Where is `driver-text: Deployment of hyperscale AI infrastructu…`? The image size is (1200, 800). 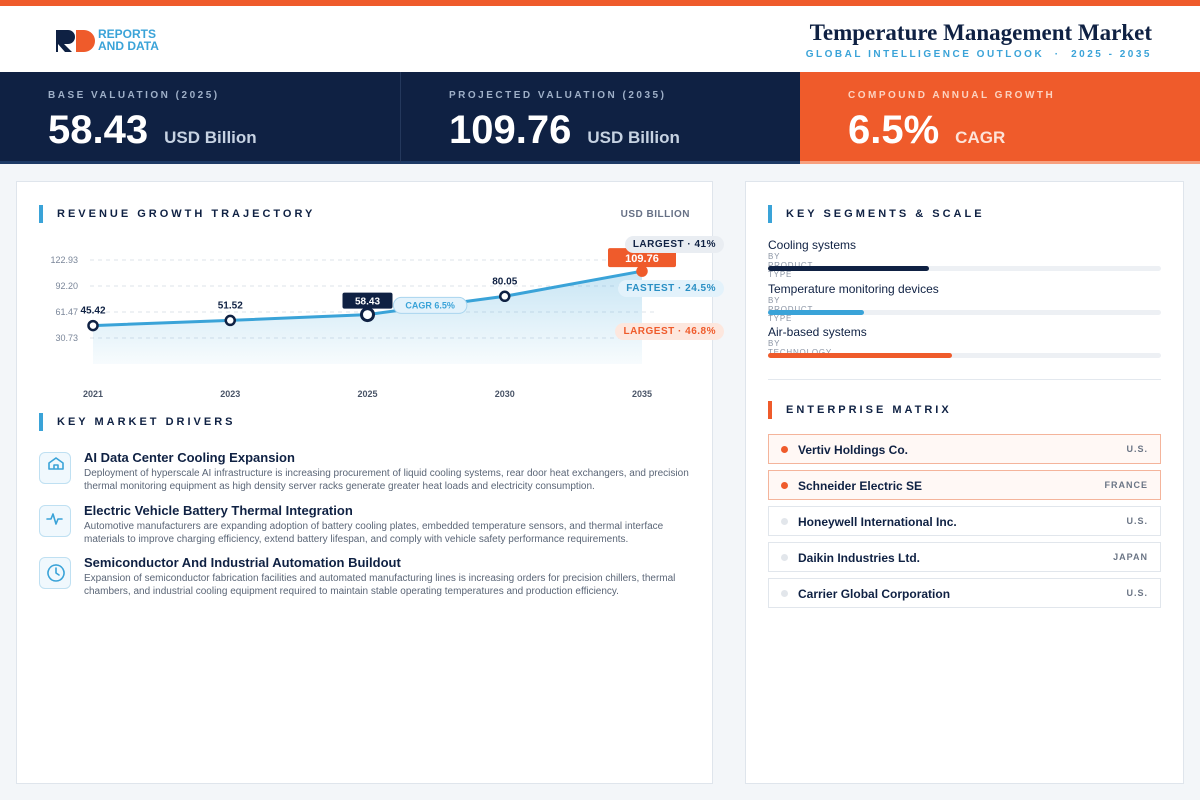 driver-text: Deployment of hyperscale AI infrastructu… is located at coordinates (386, 480).